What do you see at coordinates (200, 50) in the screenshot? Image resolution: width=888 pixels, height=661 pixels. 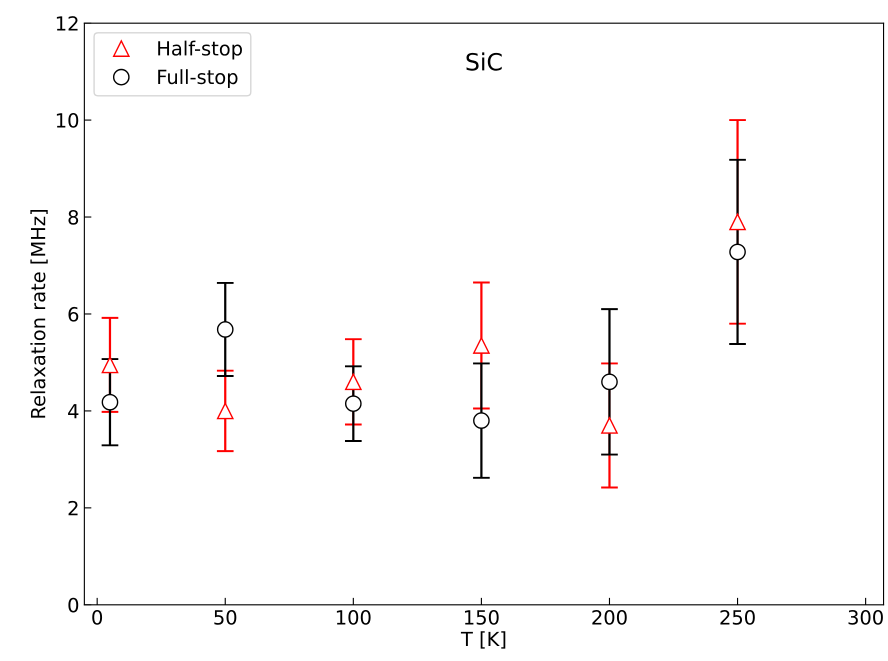 I see `legend-label: Half-stop` at bounding box center [200, 50].